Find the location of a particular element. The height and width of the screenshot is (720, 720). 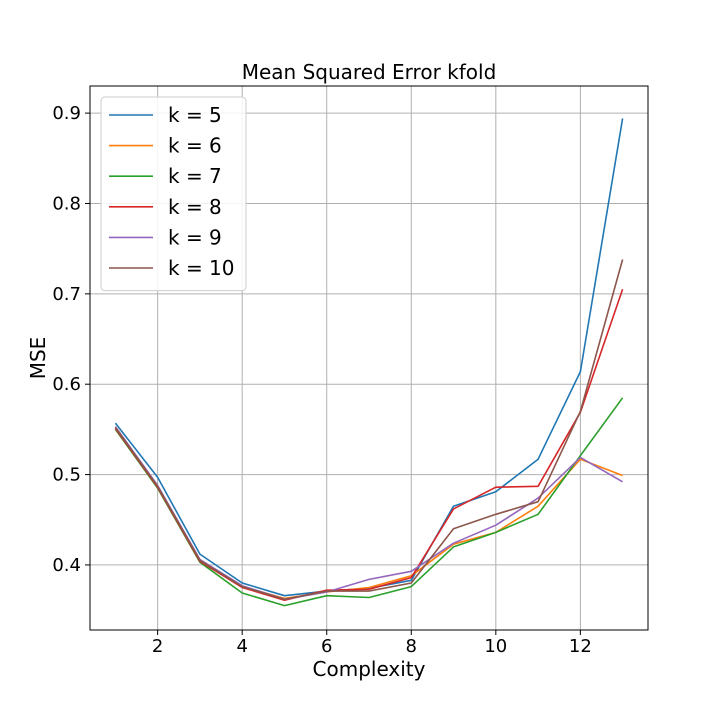

y-axis-label: MSE is located at coordinates (38, 358).